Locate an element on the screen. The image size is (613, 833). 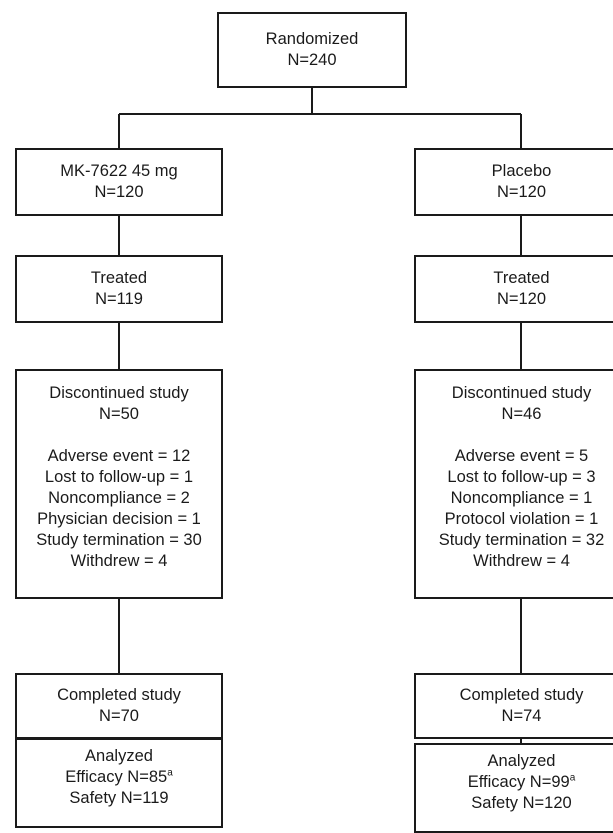
right-arm-n: N=120 is located at coordinates (521, 192).